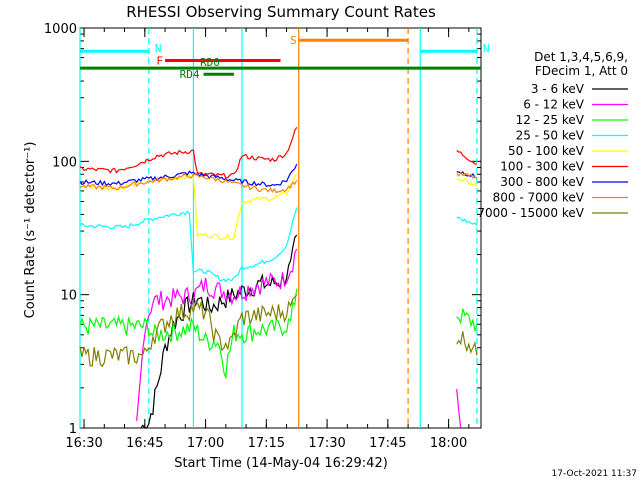 The width and height of the screenshot is (640, 480). Describe the element at coordinates (64, 162) in the screenshot. I see `y-tick-label: 100` at that location.